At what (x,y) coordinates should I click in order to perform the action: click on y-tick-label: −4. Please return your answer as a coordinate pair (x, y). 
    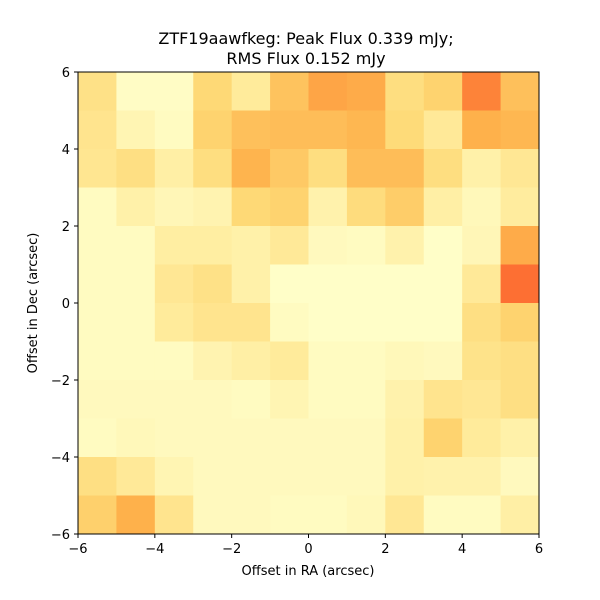
    Looking at the image, I should click on (60, 458).